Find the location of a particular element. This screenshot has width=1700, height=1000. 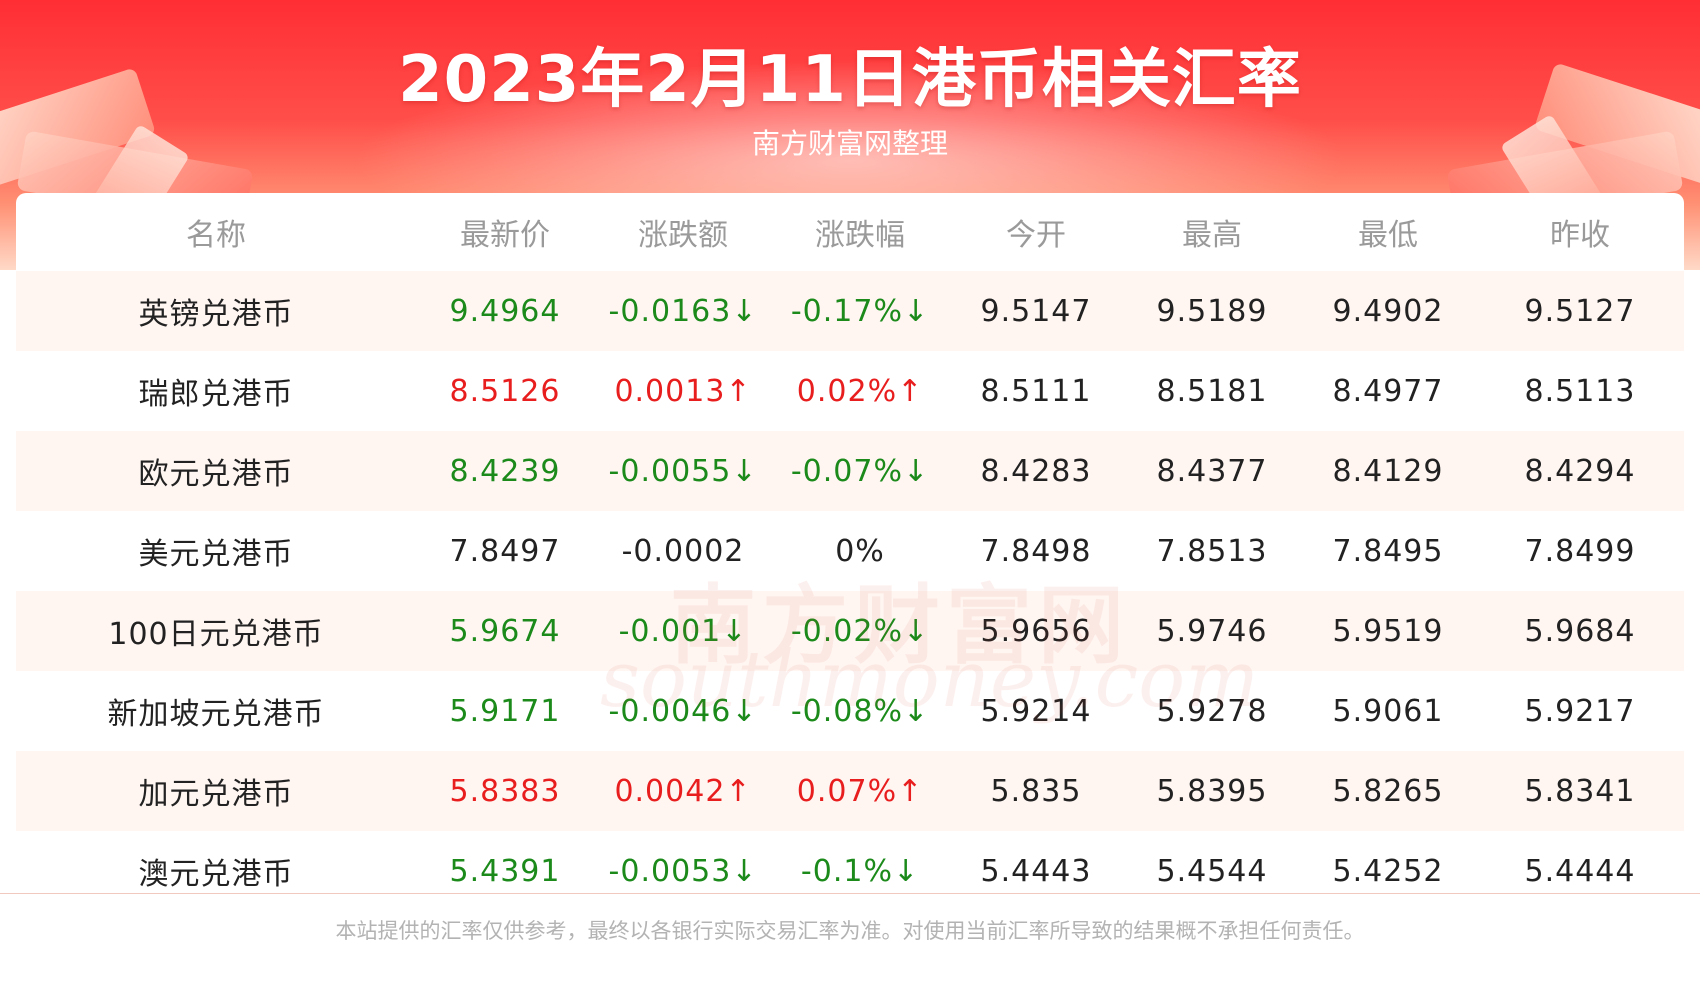

previous-close: 7.8499 is located at coordinates (1580, 551).